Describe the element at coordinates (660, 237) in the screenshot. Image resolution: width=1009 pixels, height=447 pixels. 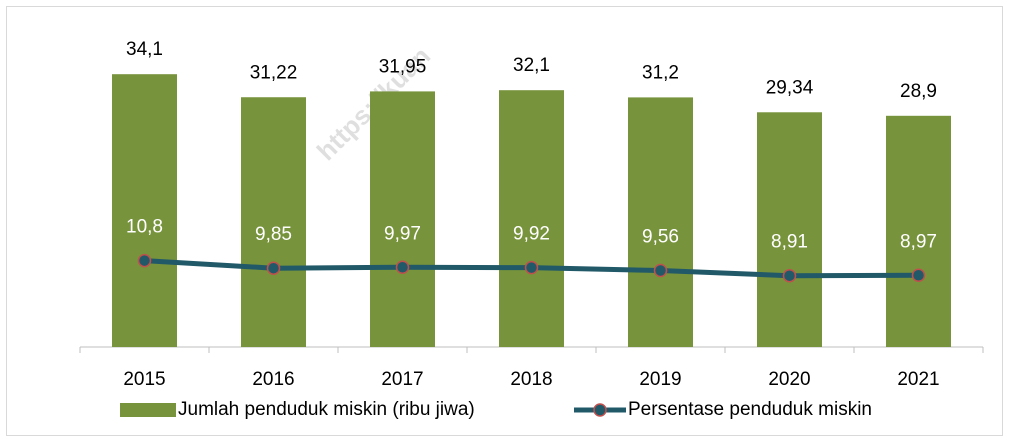
I see `line-value-label: 9,56` at that location.